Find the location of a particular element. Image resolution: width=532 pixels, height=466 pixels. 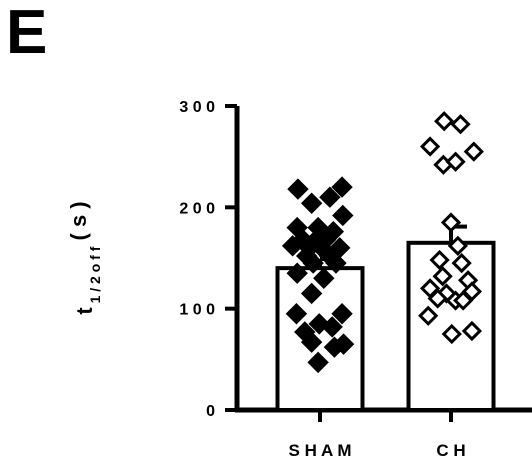

y-axis-label-unit: ( s ) is located at coordinates (78, 223).